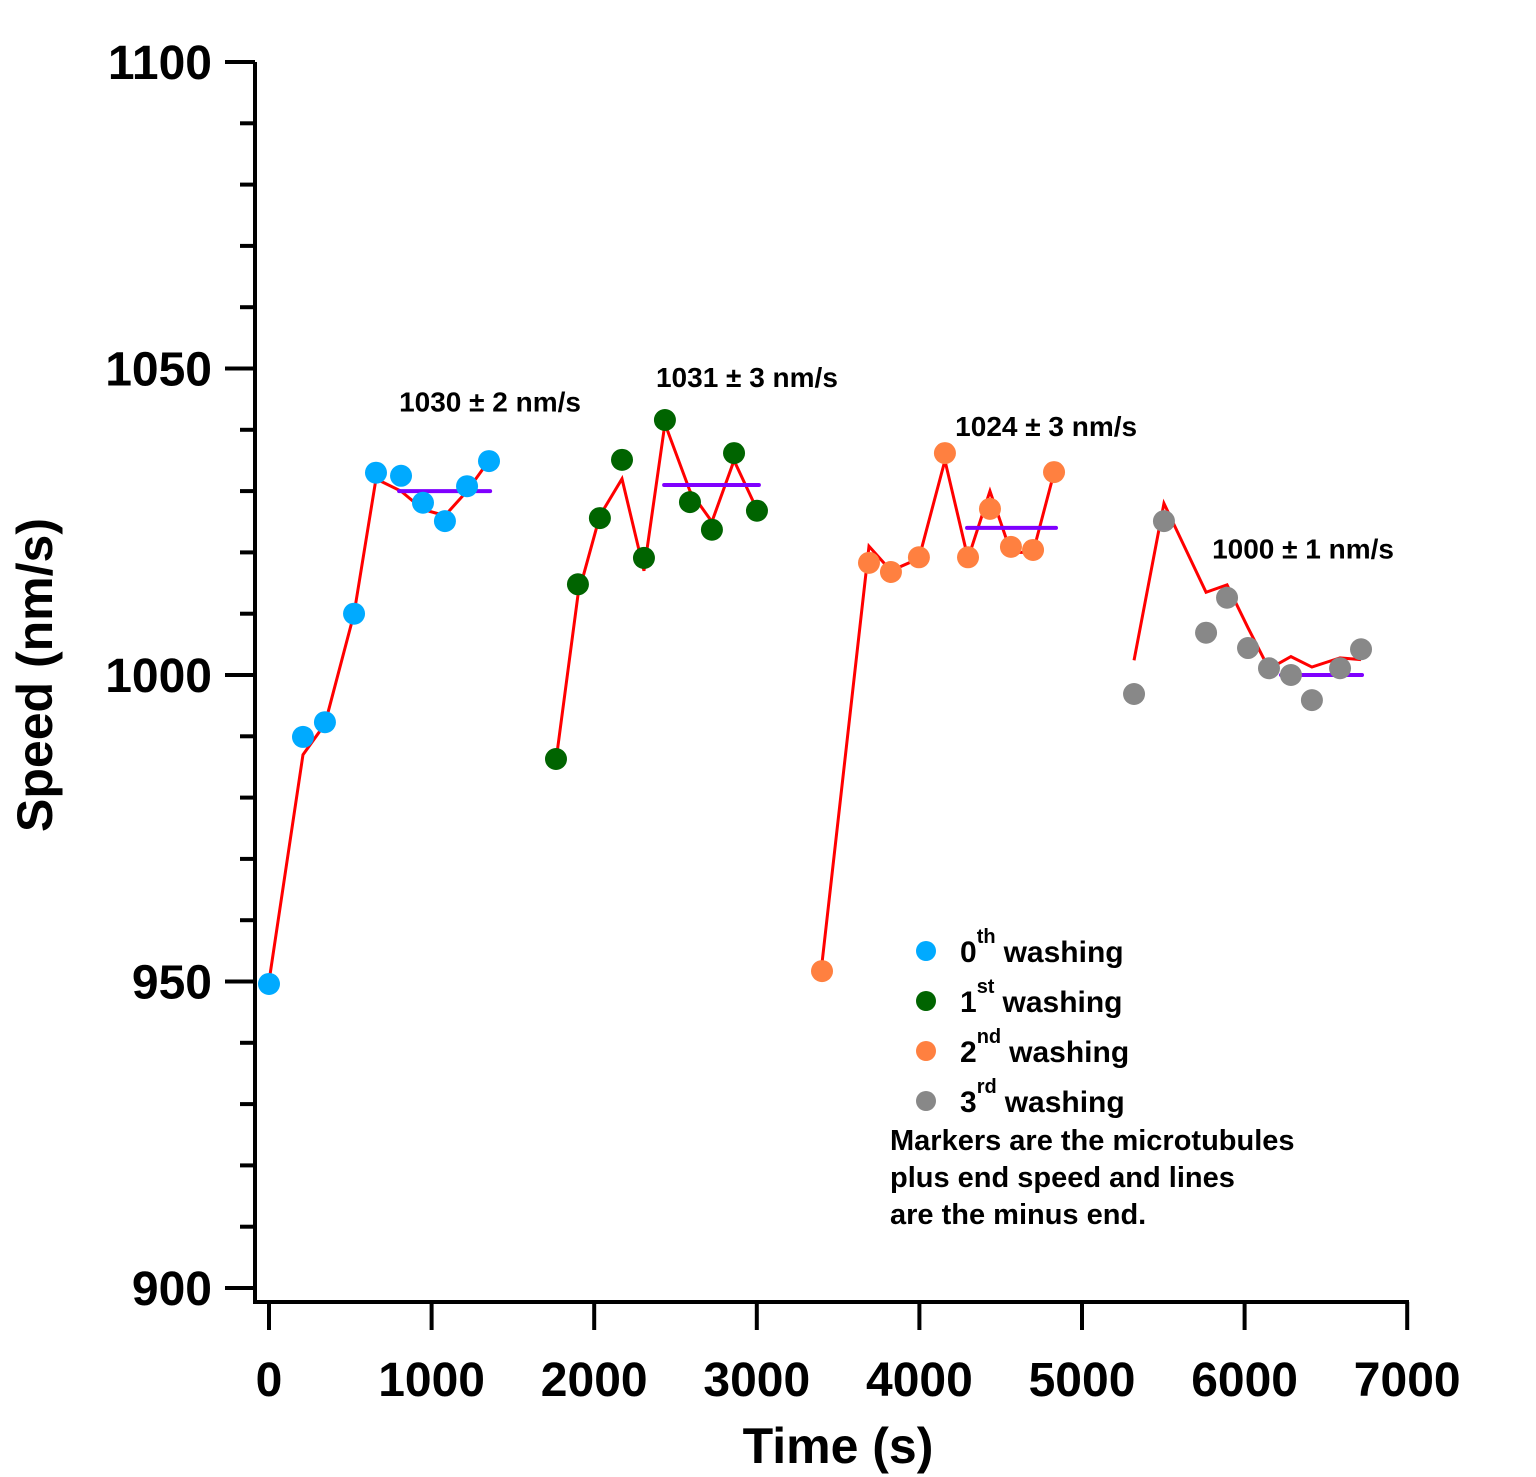  I want to click on y-ticks: 900 950 1000 1050 1100, so click(180, 676).